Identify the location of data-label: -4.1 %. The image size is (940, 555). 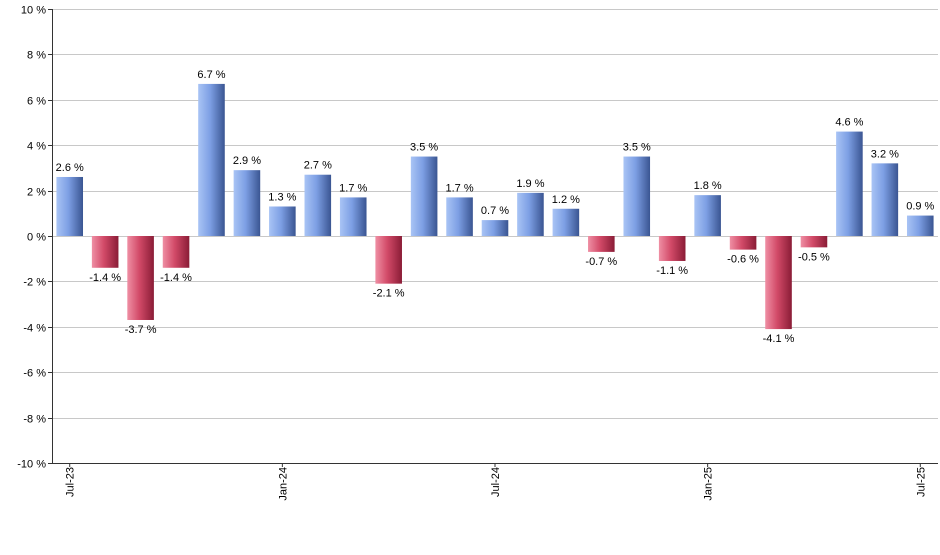
(779, 339).